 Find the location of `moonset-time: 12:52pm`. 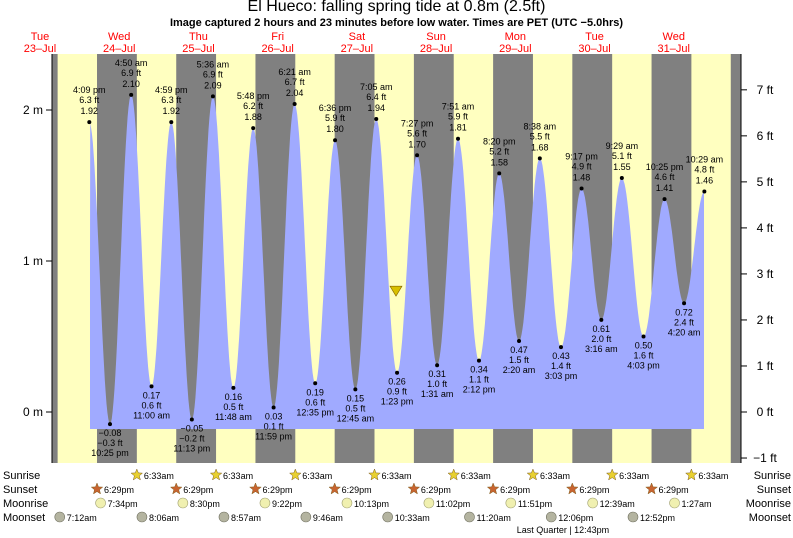

moonset-time: 12:52pm is located at coordinates (657, 518).